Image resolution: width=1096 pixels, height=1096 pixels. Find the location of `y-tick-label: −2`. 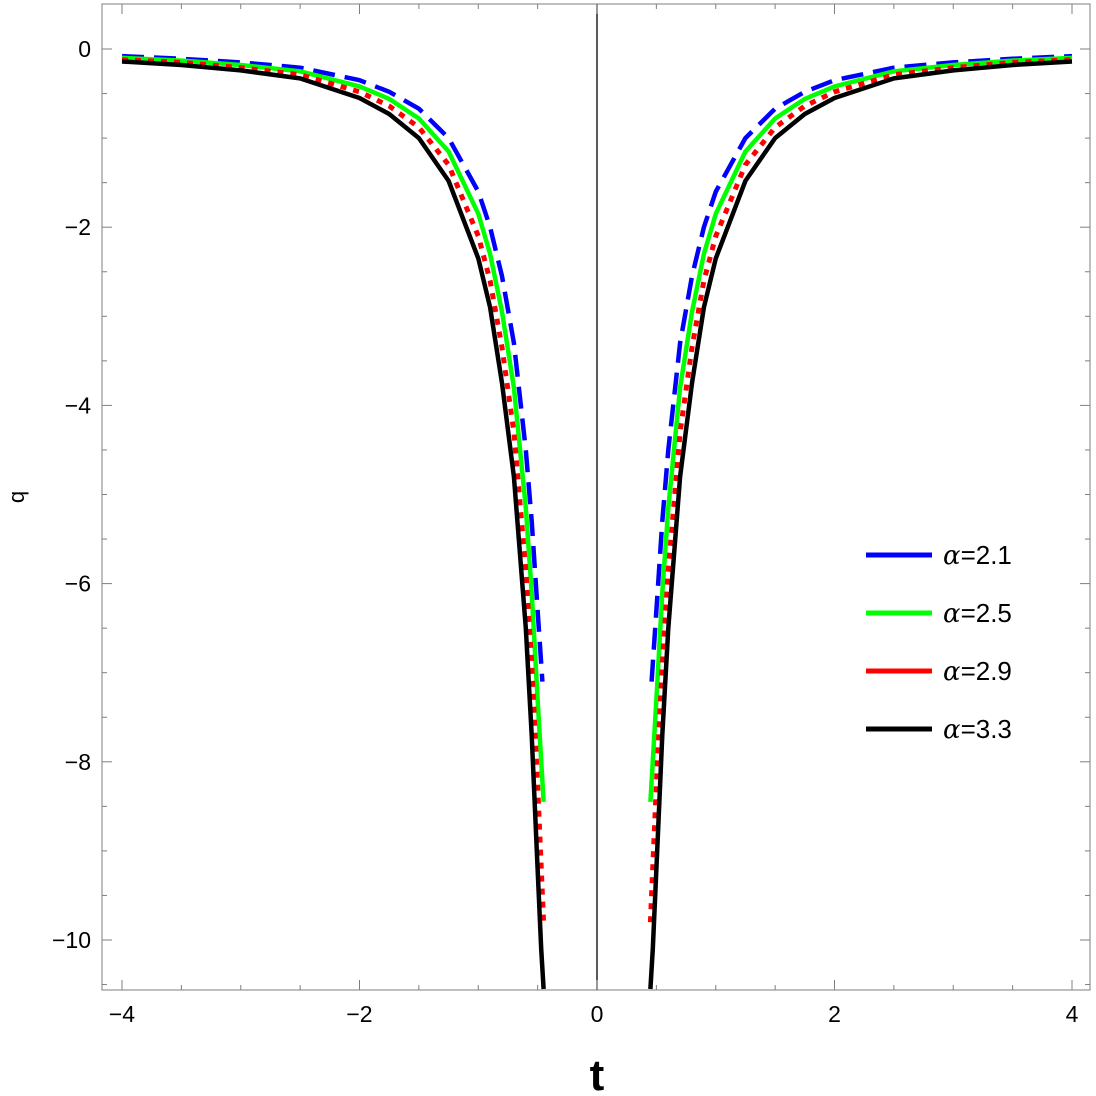

y-tick-label: −2 is located at coordinates (78, 227).